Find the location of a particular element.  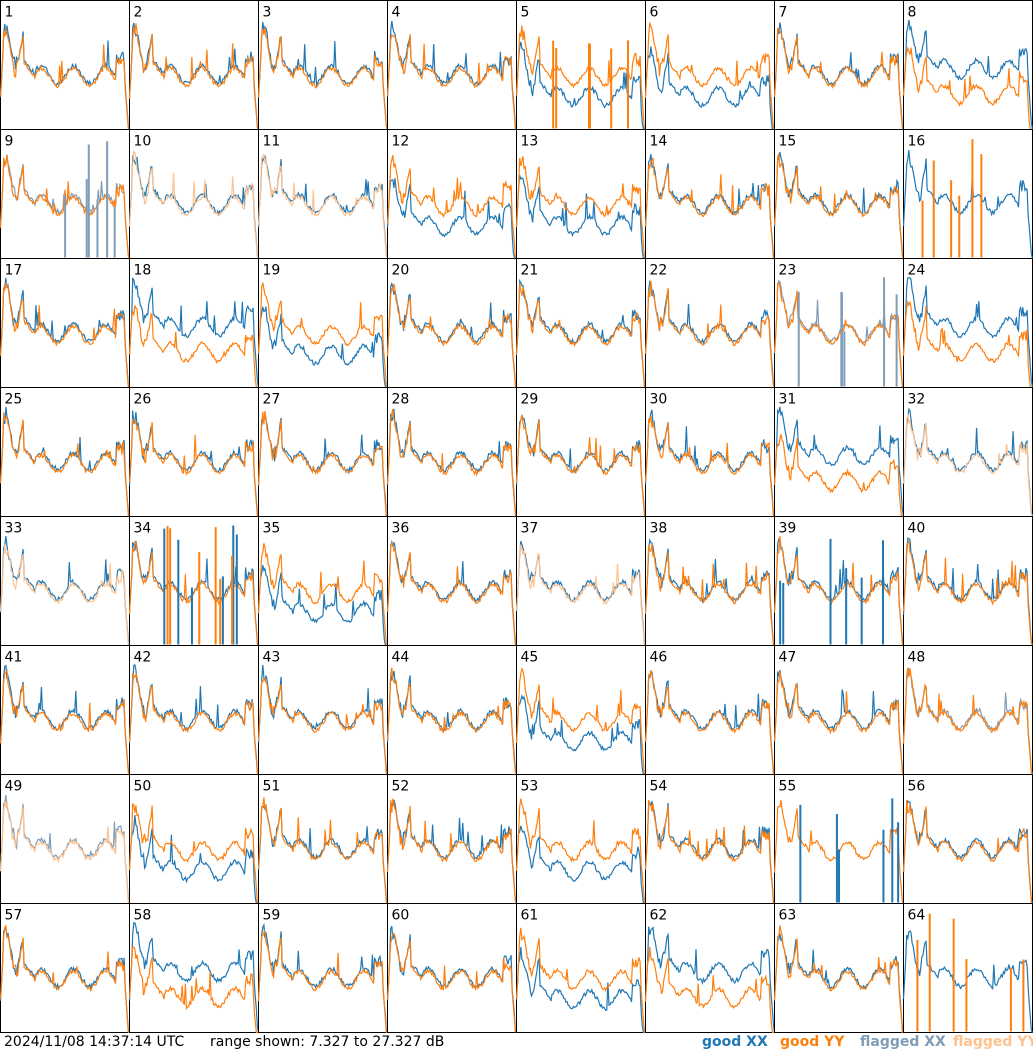

panel-48: 48 is located at coordinates (967, 710).